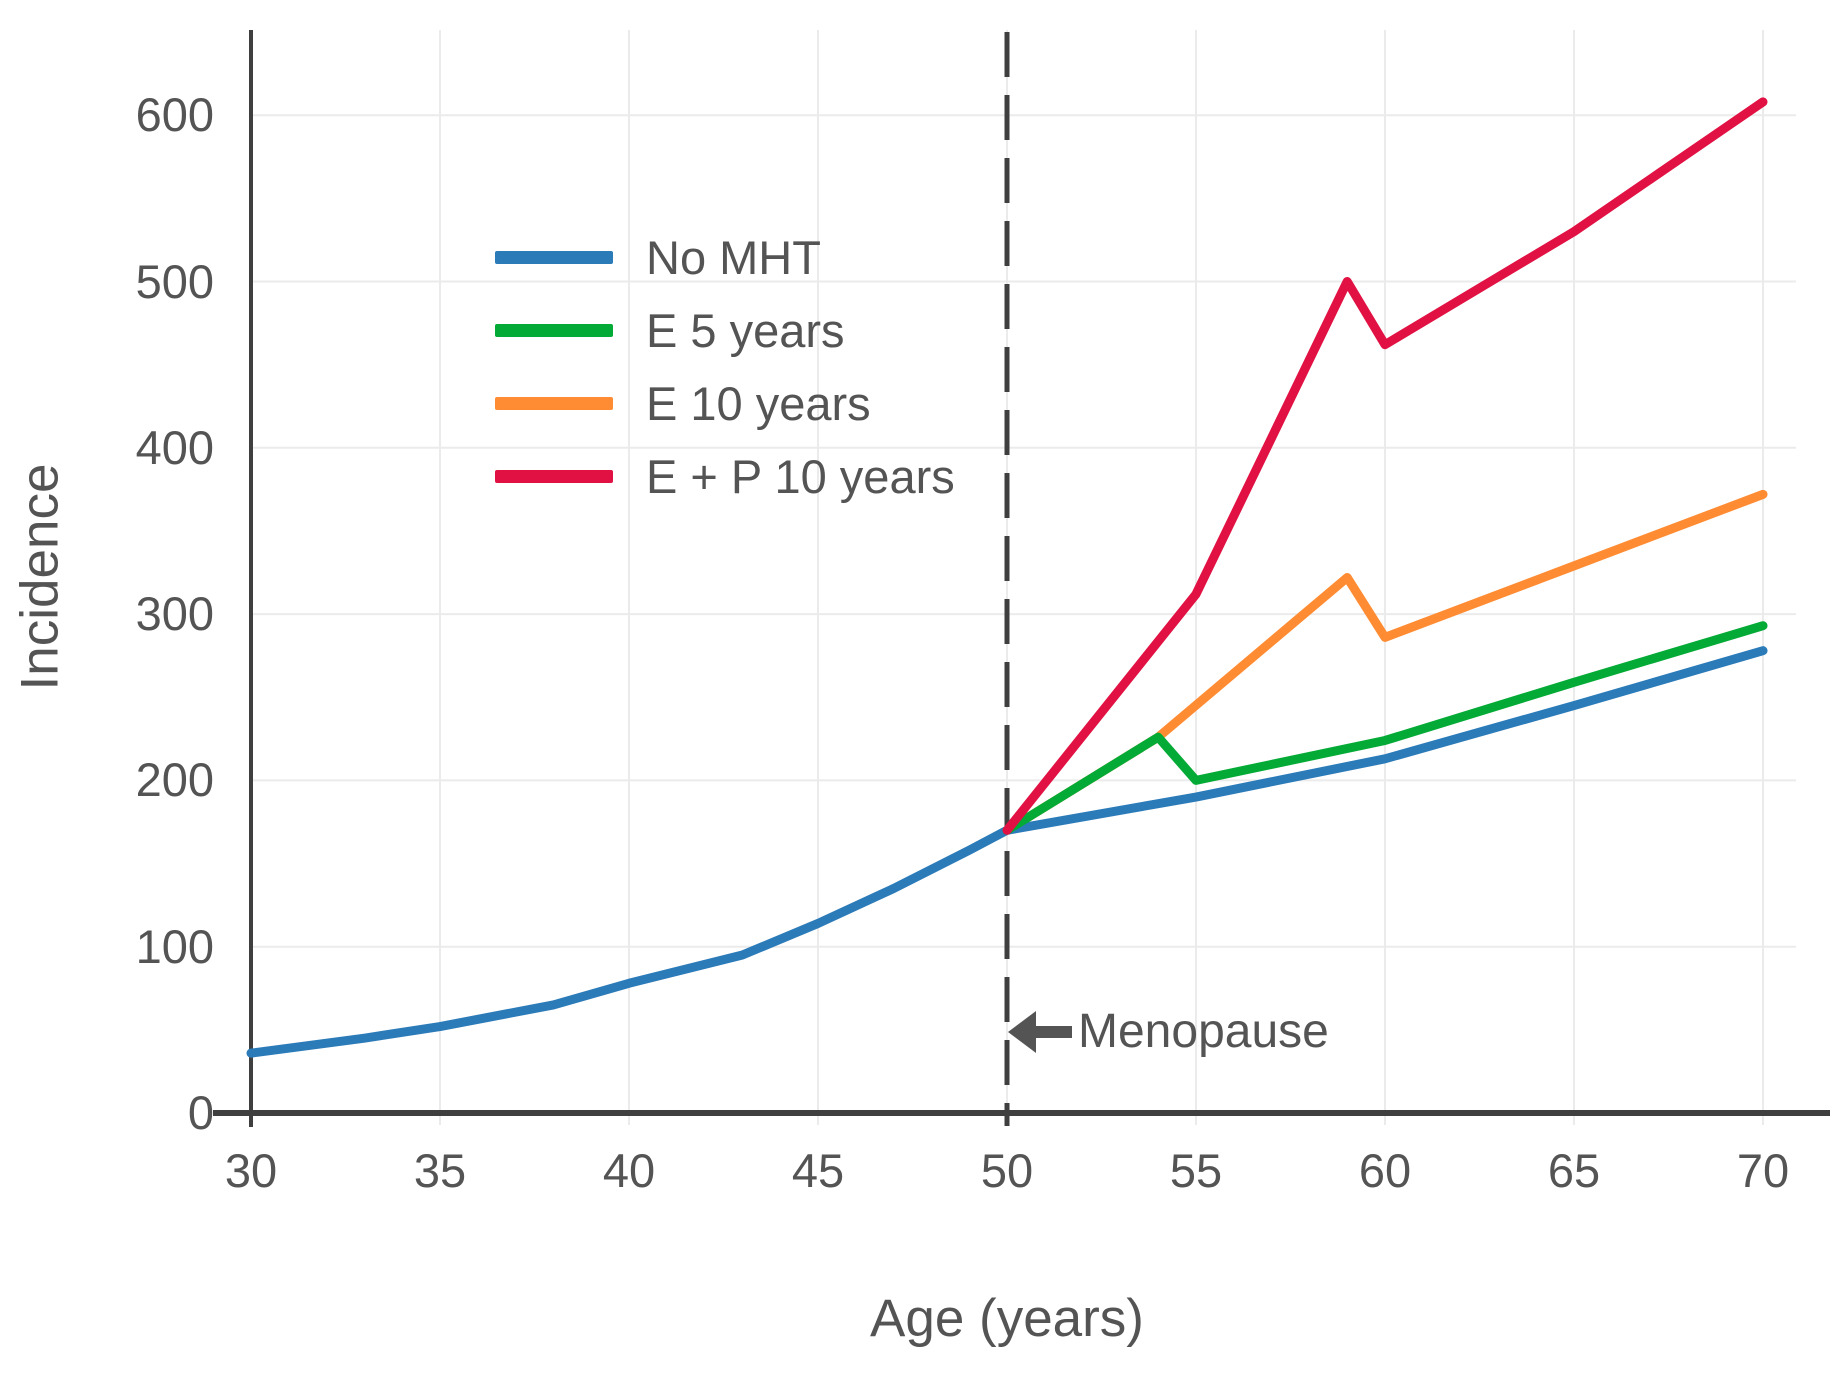 This screenshot has width=1834, height=1378. What do you see at coordinates (758, 403) in the screenshot?
I see `legend-label: E 10 years` at bounding box center [758, 403].